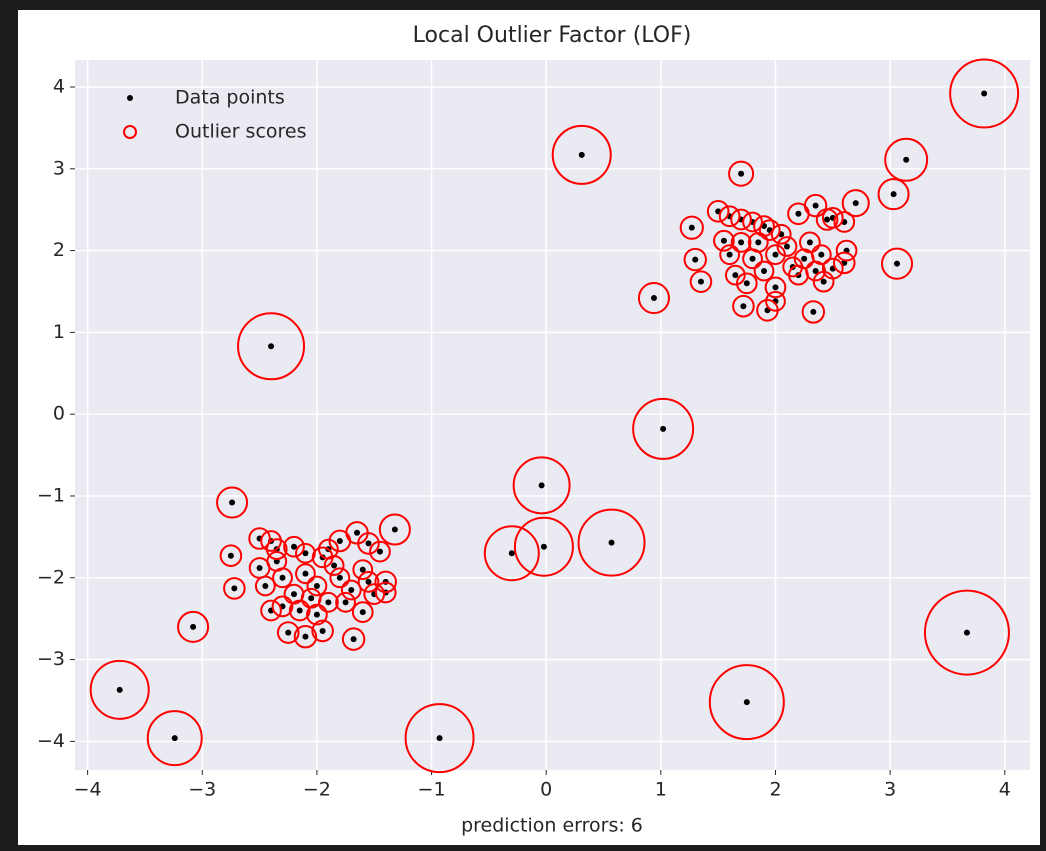 The height and width of the screenshot is (851, 1046). I want to click on y-tick-label: 2, so click(59, 250).